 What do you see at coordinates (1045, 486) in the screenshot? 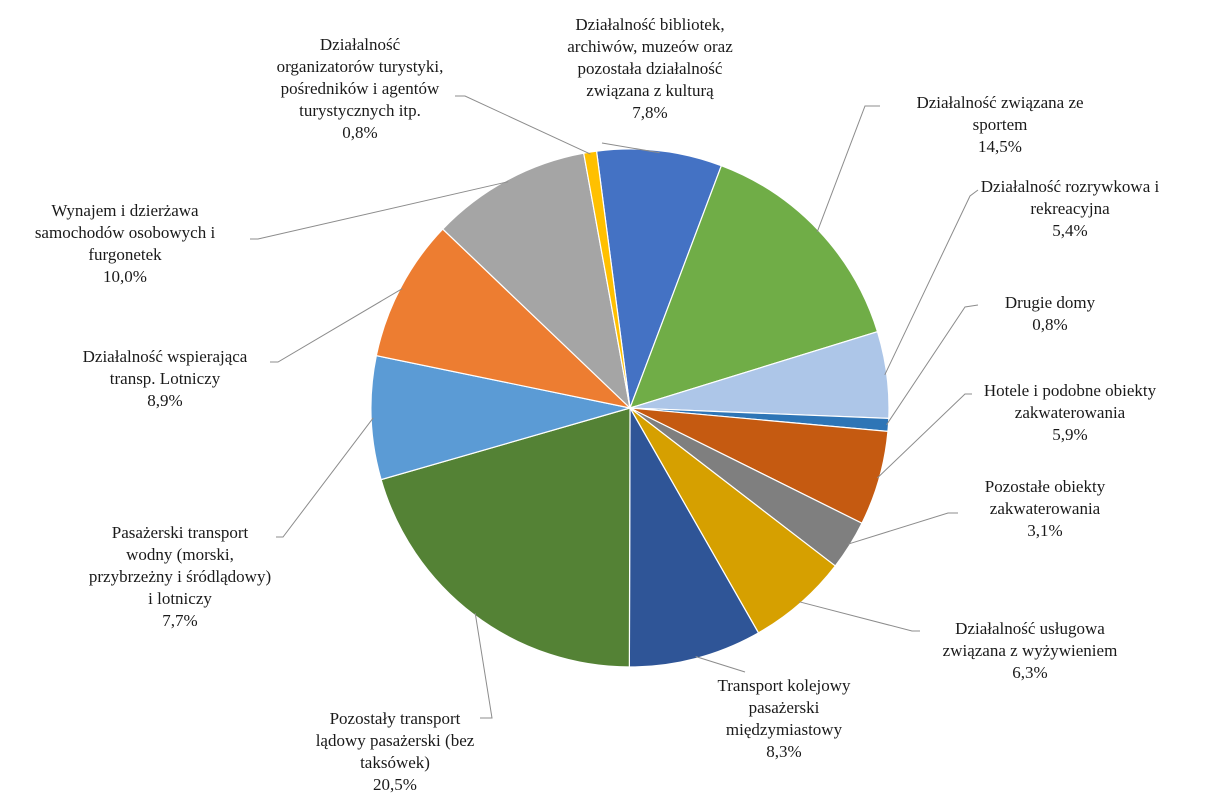
I see `slice-name-line: Pozostałe obiekty` at bounding box center [1045, 486].